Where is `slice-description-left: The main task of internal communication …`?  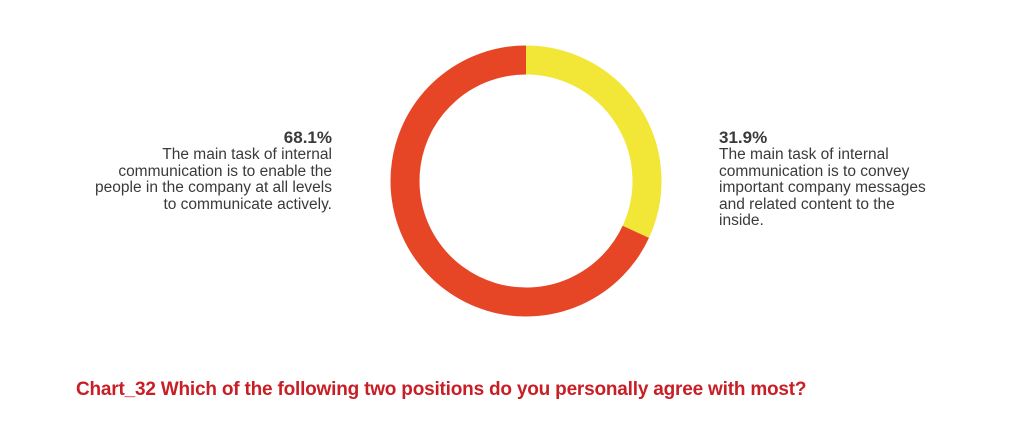
slice-description-left: The main task of internal communication … is located at coordinates (213, 179).